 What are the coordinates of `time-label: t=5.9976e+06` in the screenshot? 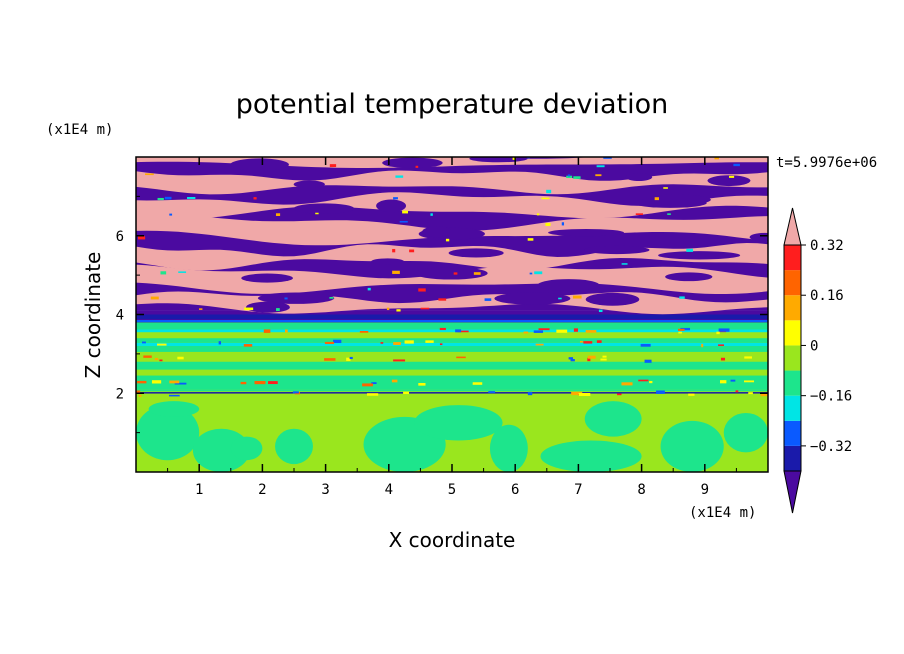 It's located at (826, 163).